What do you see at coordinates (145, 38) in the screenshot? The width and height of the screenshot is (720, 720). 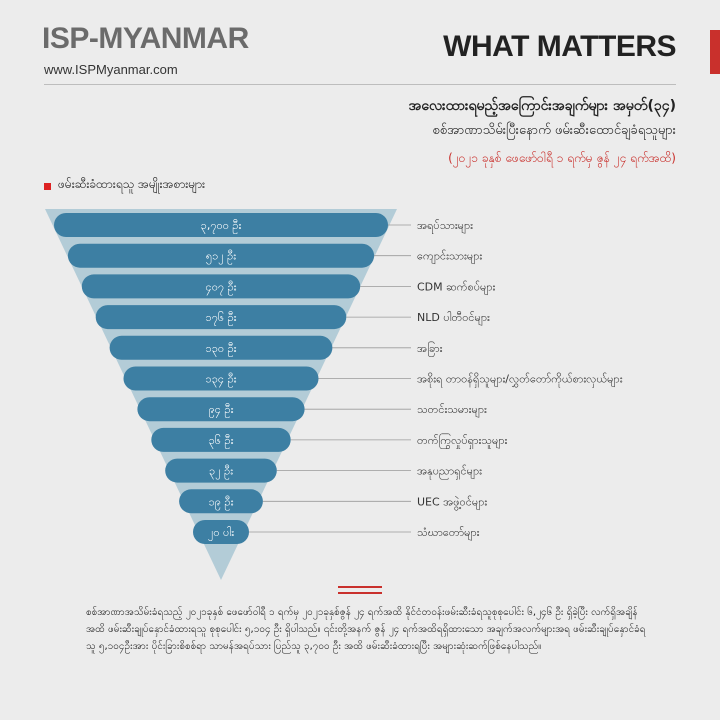 I see `brand-logo: ISP-MYANMAR` at bounding box center [145, 38].